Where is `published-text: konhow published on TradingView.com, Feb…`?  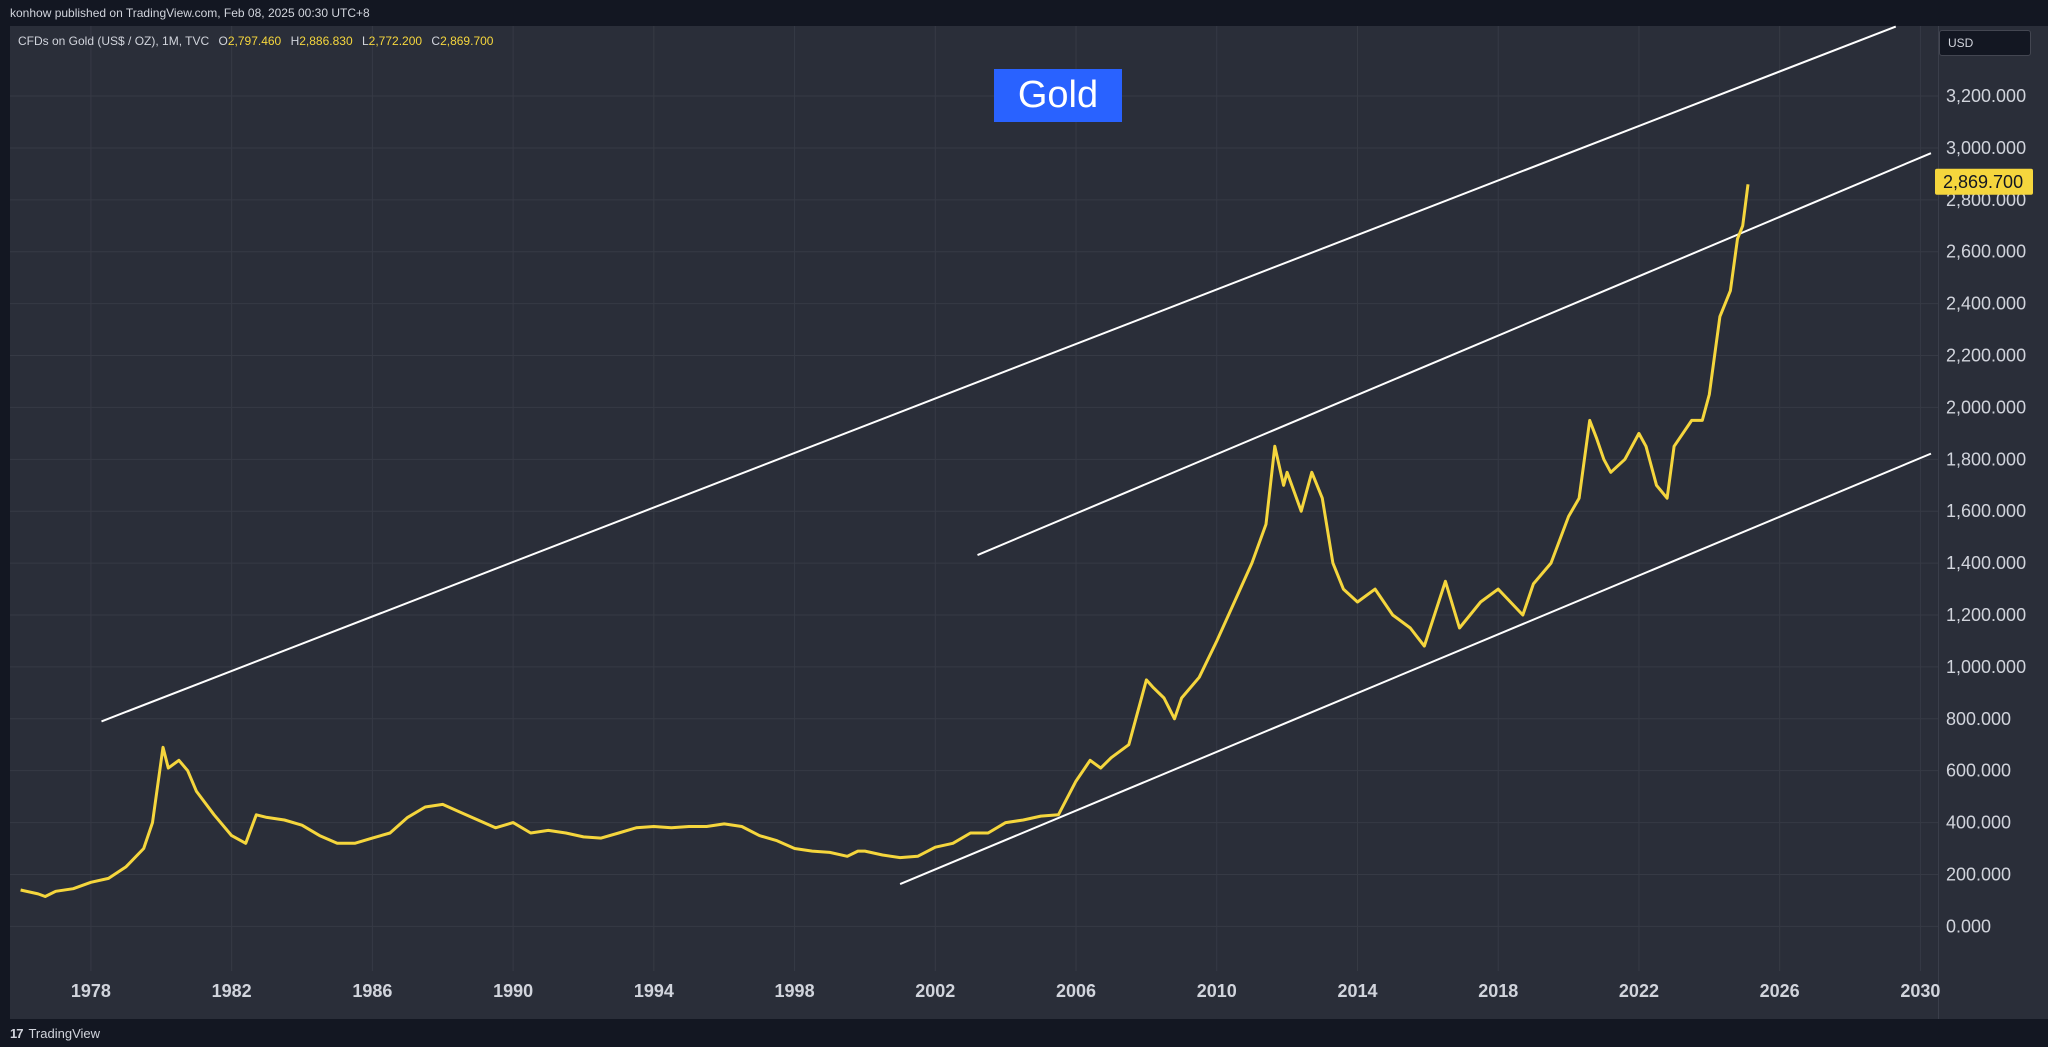
published-text: konhow published on TradingView.com, Feb… is located at coordinates (190, 13).